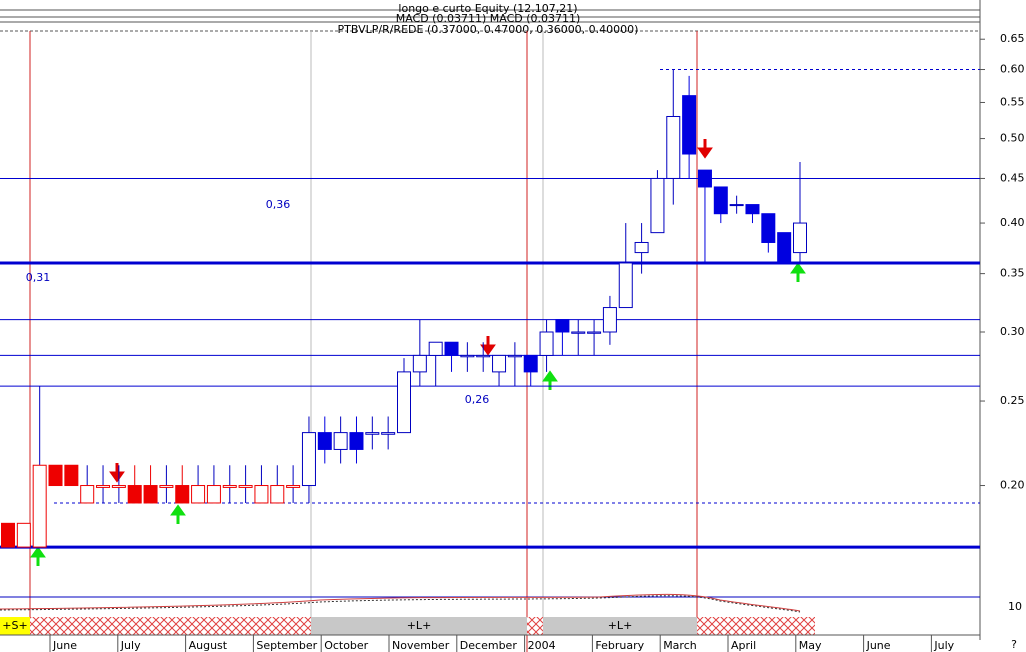  Describe the element at coordinates (14, 625) in the screenshot. I see `band-label: +S+` at that location.